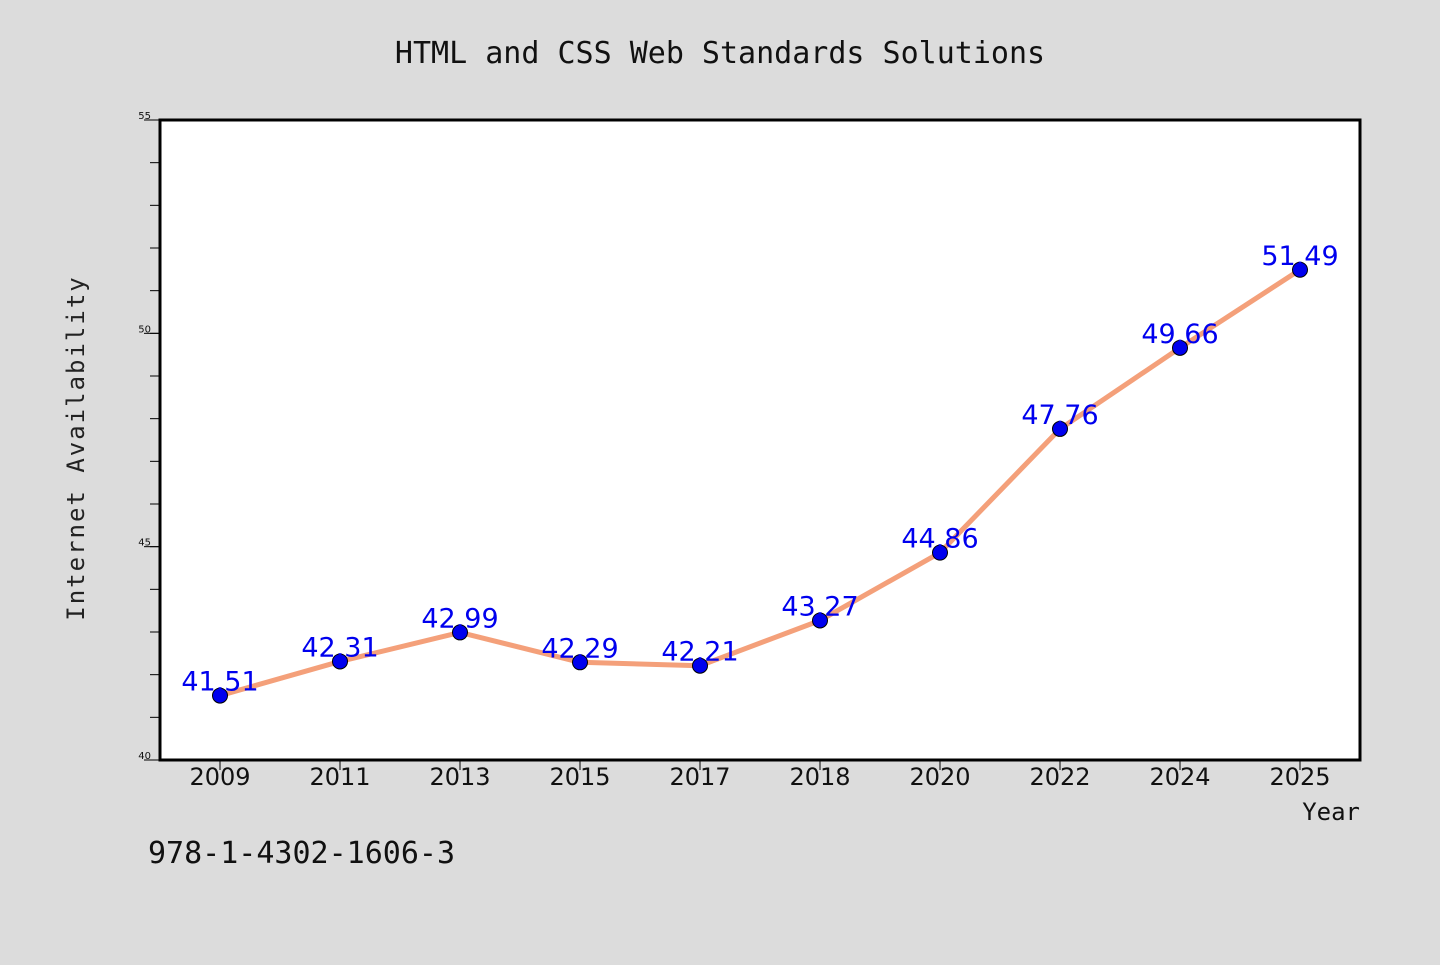  I want to click on data-label: 41.51, so click(219, 682).